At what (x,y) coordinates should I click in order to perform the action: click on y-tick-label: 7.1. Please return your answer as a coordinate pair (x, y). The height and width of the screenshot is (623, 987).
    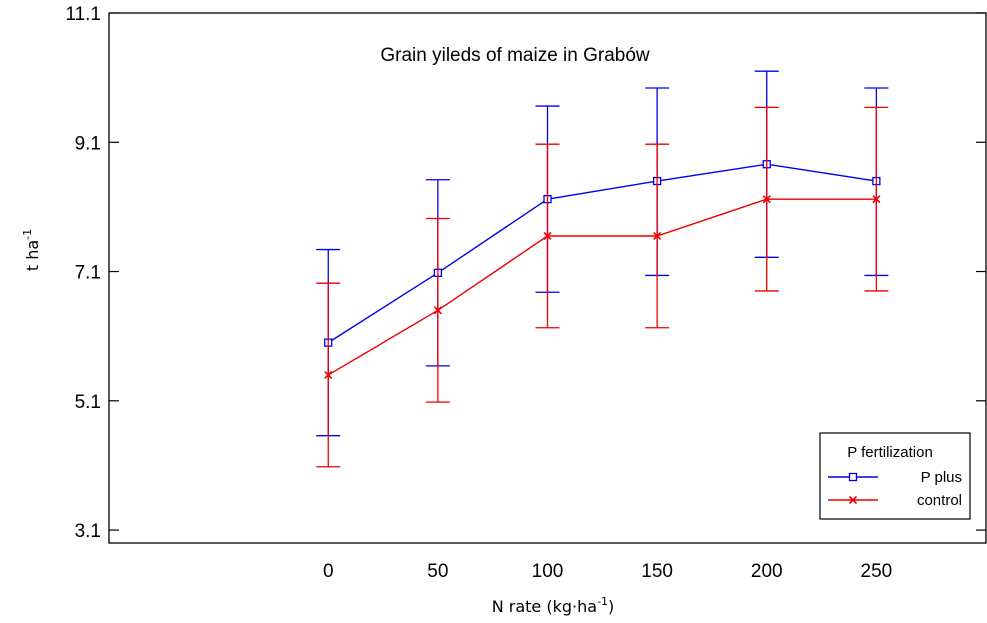
    Looking at the image, I should click on (88, 273).